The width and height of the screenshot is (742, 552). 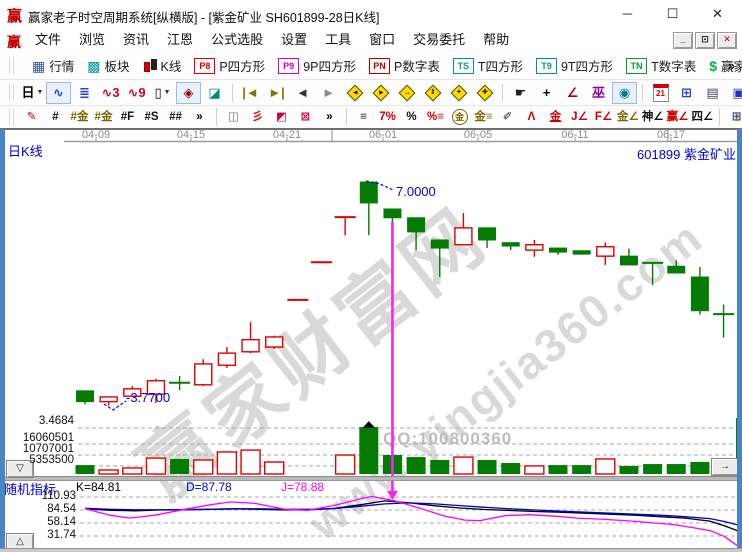 I want to click on gann-grid-s-button: #S, so click(x=151, y=117).